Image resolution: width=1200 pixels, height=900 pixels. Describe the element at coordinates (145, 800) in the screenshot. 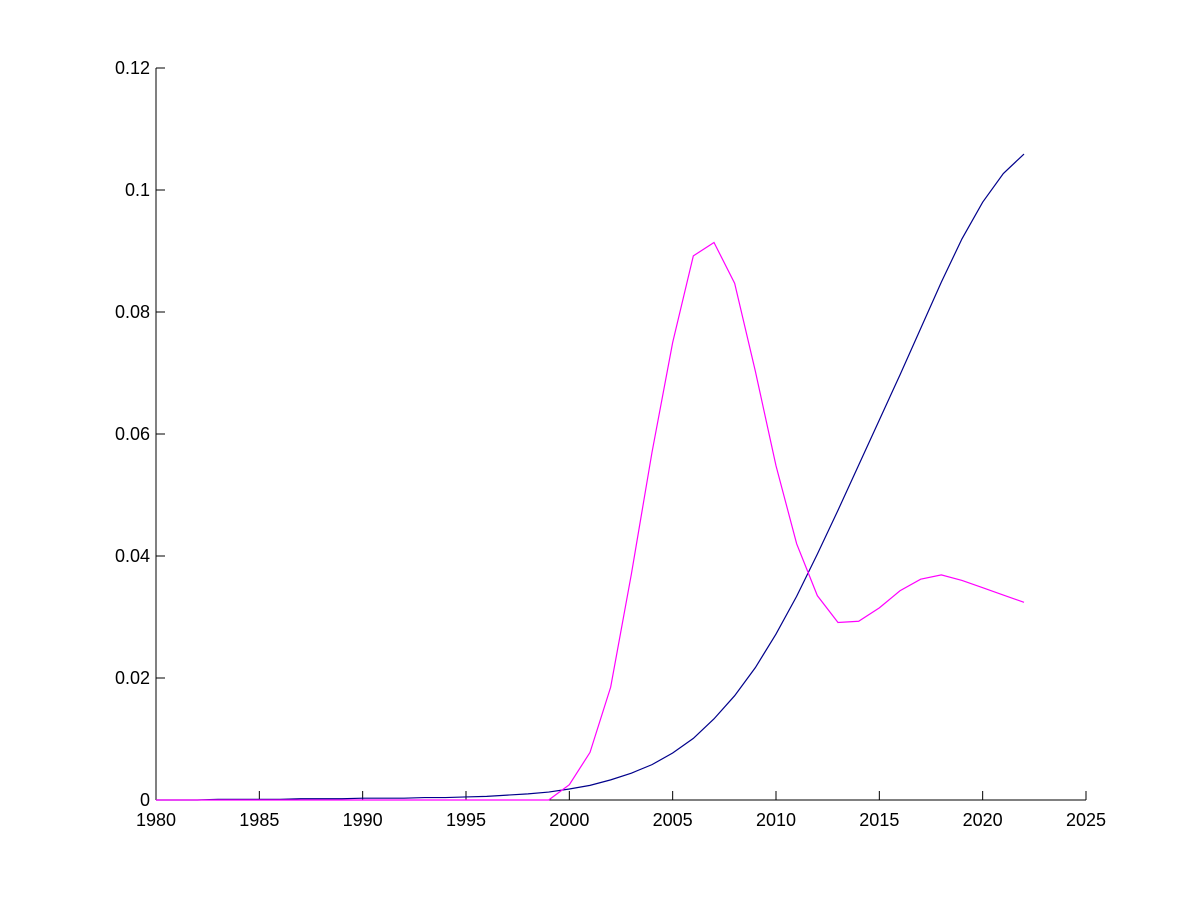

I see `y-tick-label: 0` at that location.